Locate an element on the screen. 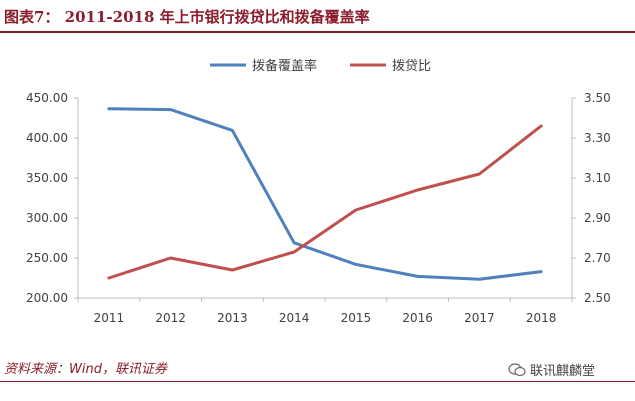 The image size is (635, 401). footer-divider is located at coordinates (317, 381).